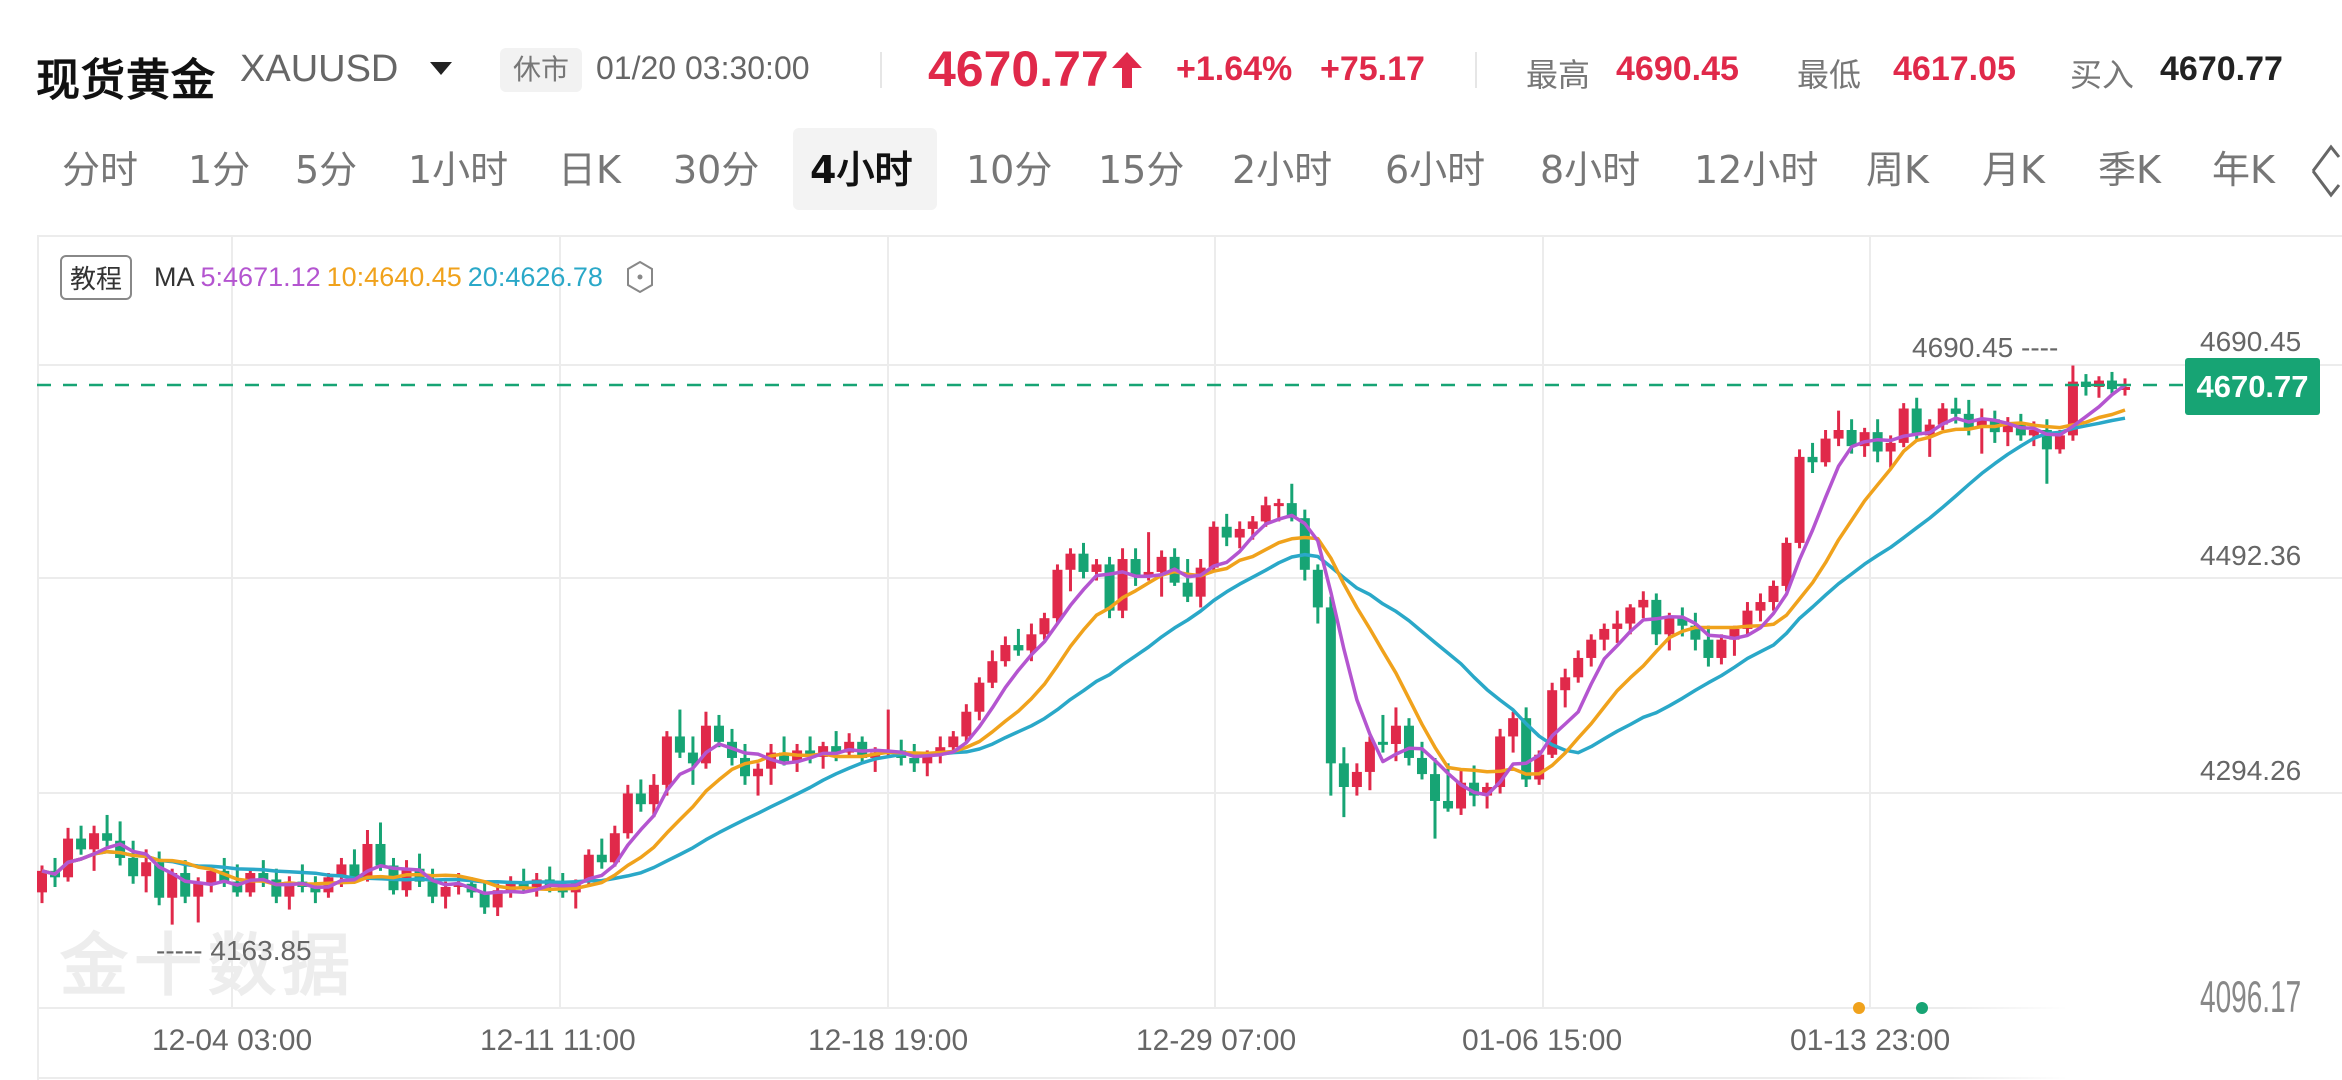 This screenshot has height=1080, width=2342. Describe the element at coordinates (1127, 70) in the screenshot. I see `arrow-up-icon` at that location.